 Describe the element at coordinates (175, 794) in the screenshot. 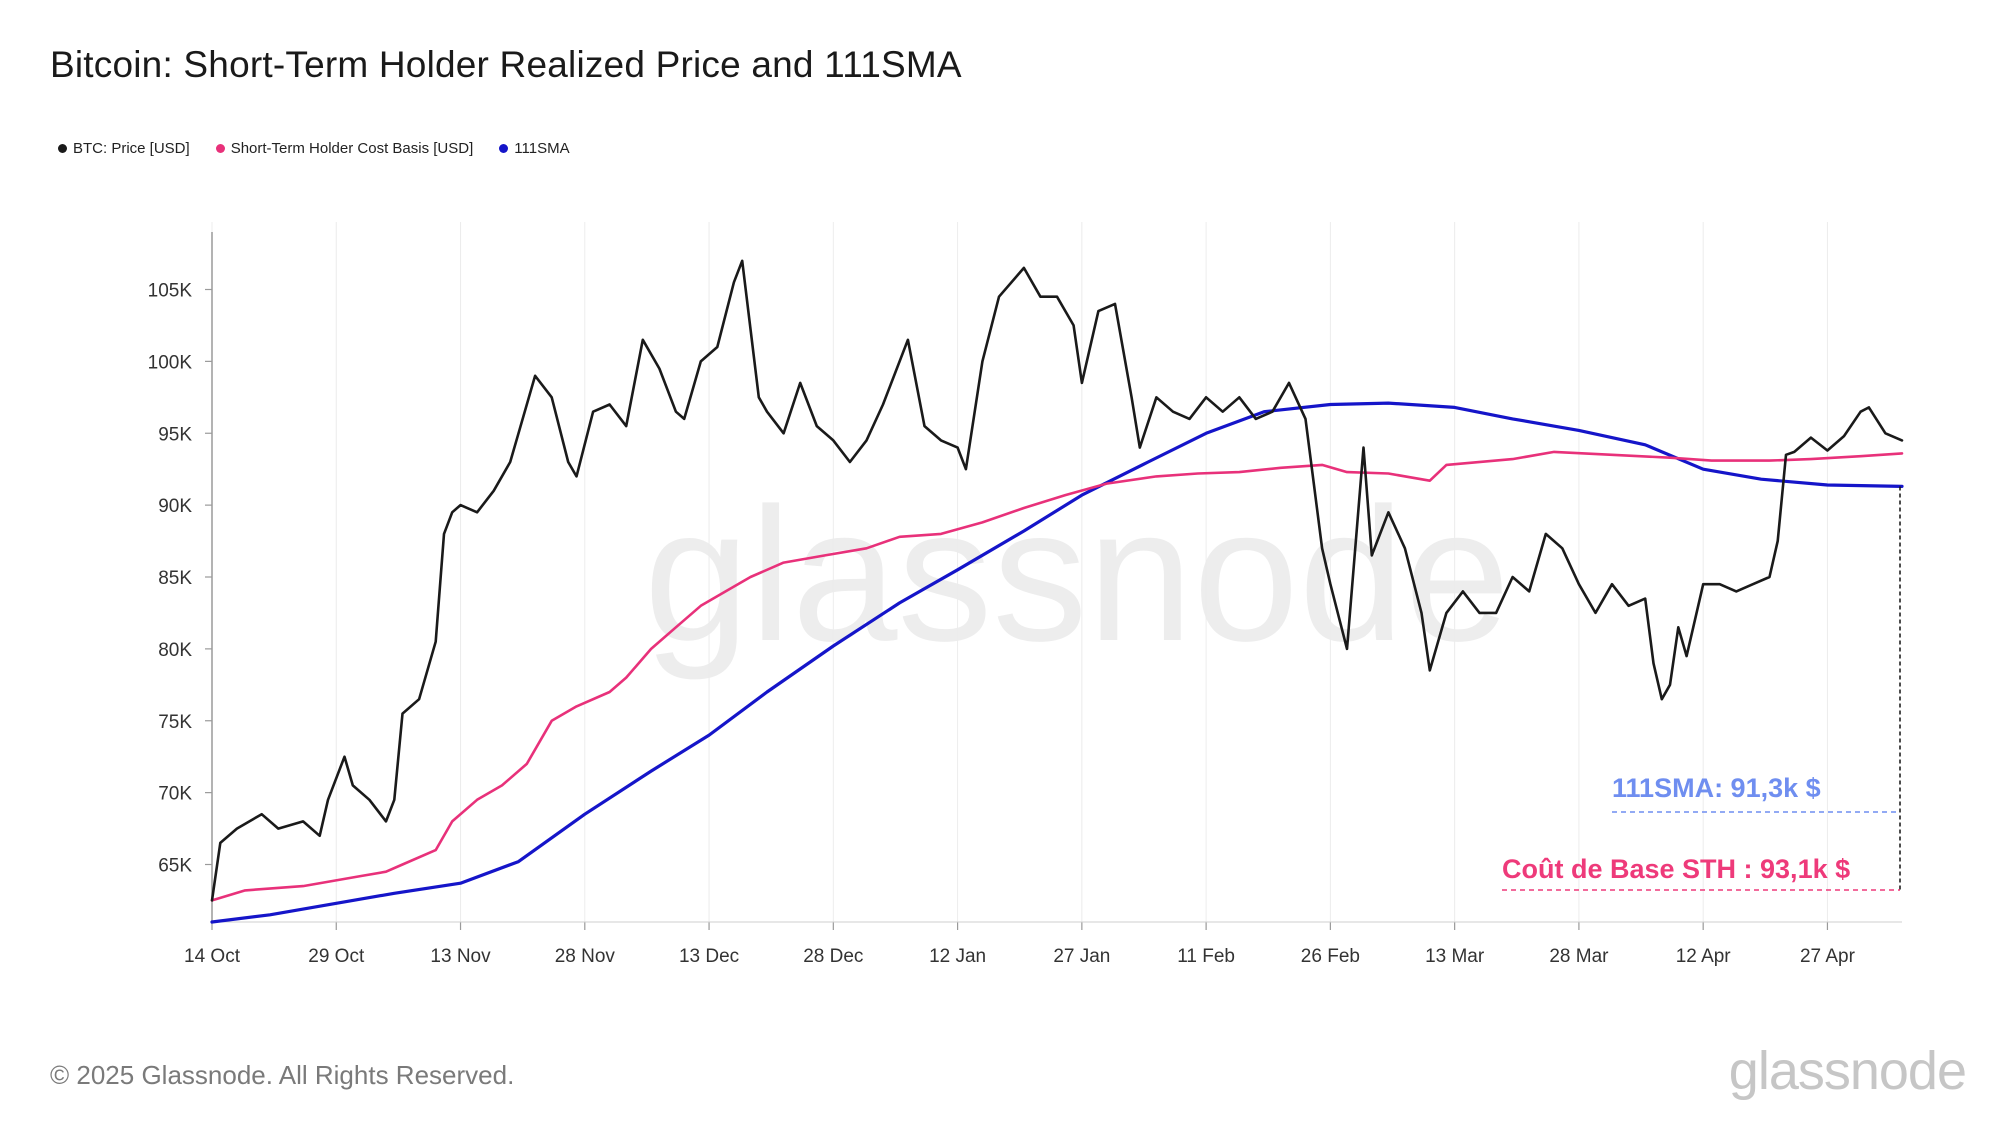

I see `y-tick-label: 70K` at that location.